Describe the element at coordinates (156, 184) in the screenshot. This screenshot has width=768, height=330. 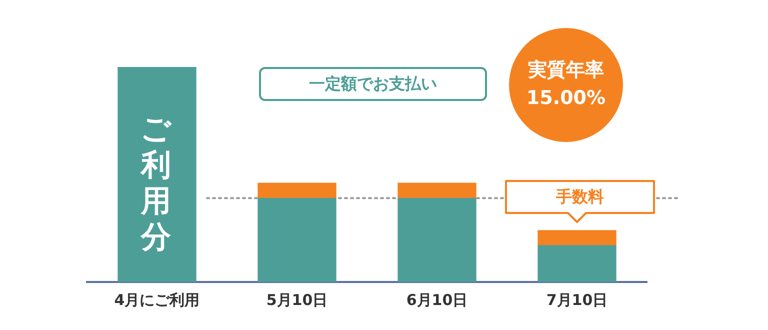
I see `annotation: ご利用分` at that location.